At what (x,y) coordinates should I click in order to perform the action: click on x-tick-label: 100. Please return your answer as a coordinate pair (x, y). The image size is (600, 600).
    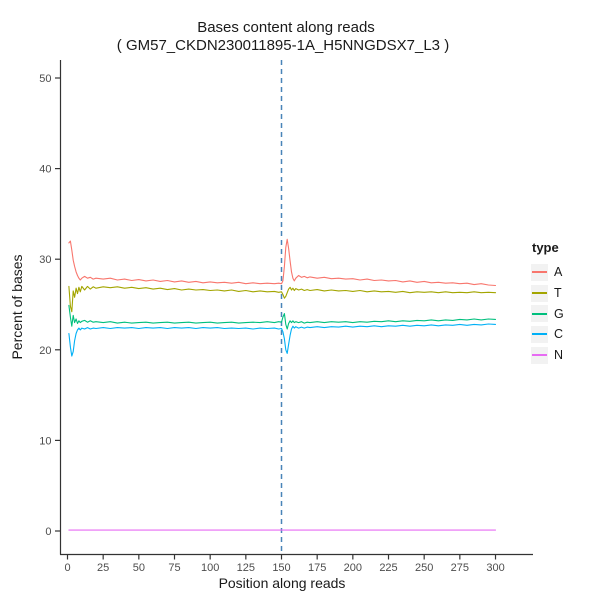
    Looking at the image, I should click on (210, 568).